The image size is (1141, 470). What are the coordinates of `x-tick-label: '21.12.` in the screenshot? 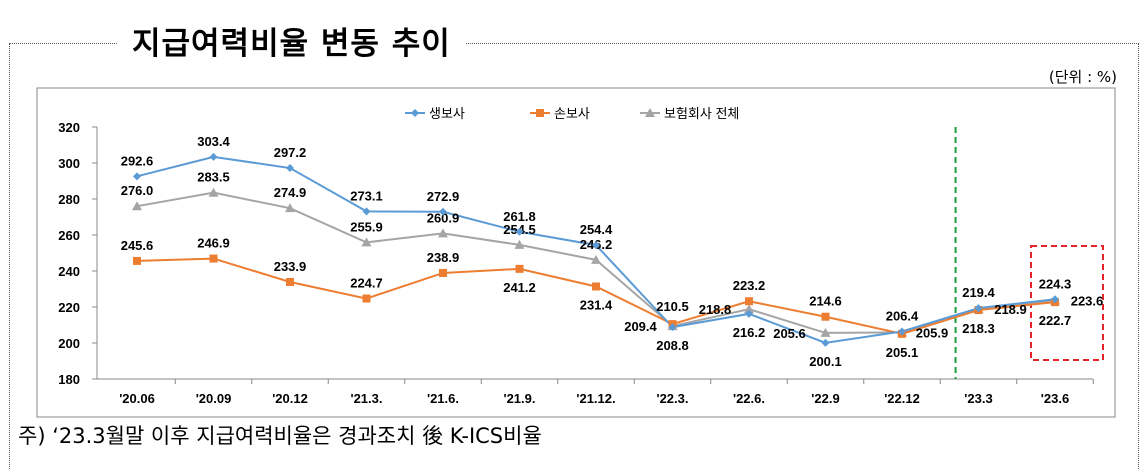 It's located at (595, 398).